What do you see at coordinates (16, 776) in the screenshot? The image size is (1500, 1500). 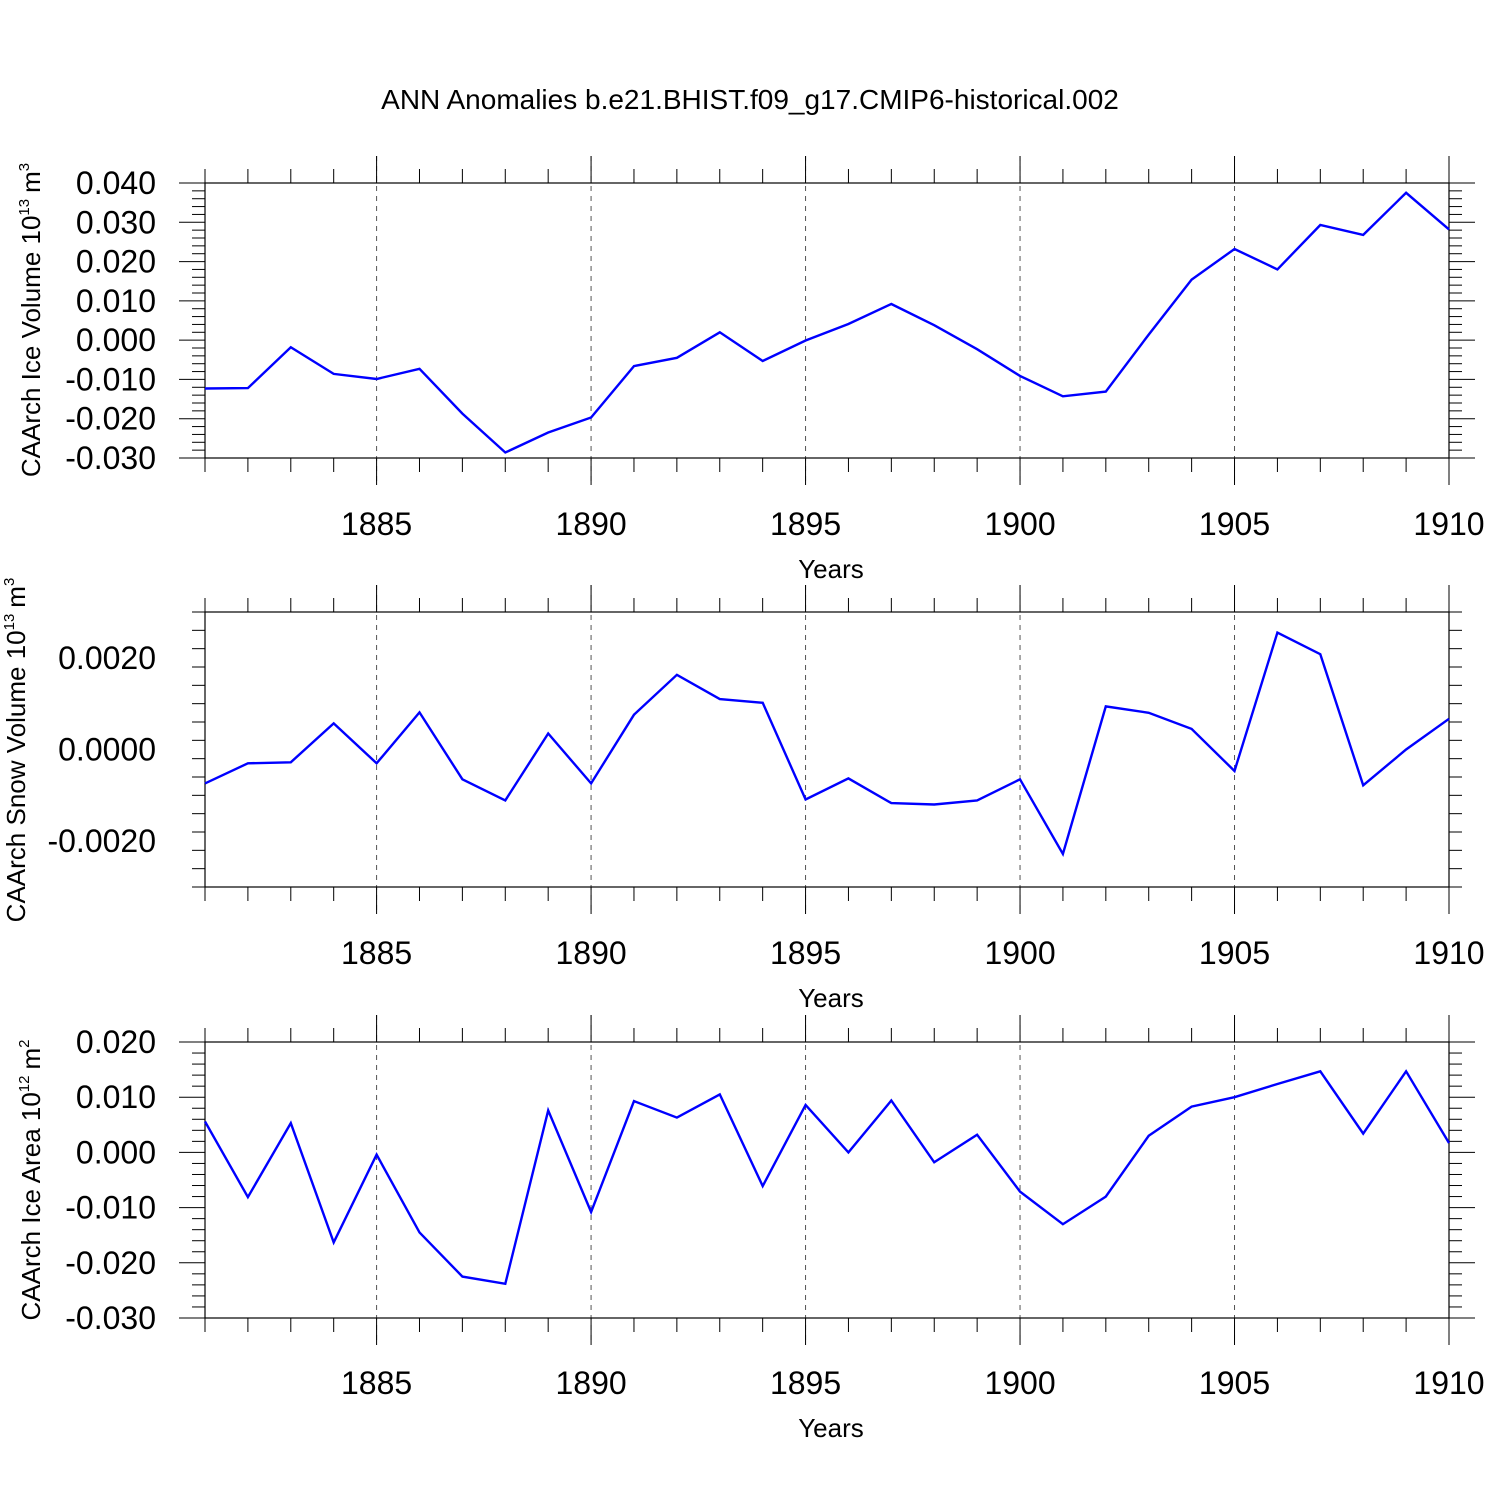 I see `y-axis-label-text: CAArch Snow Volume 10` at bounding box center [16, 776].